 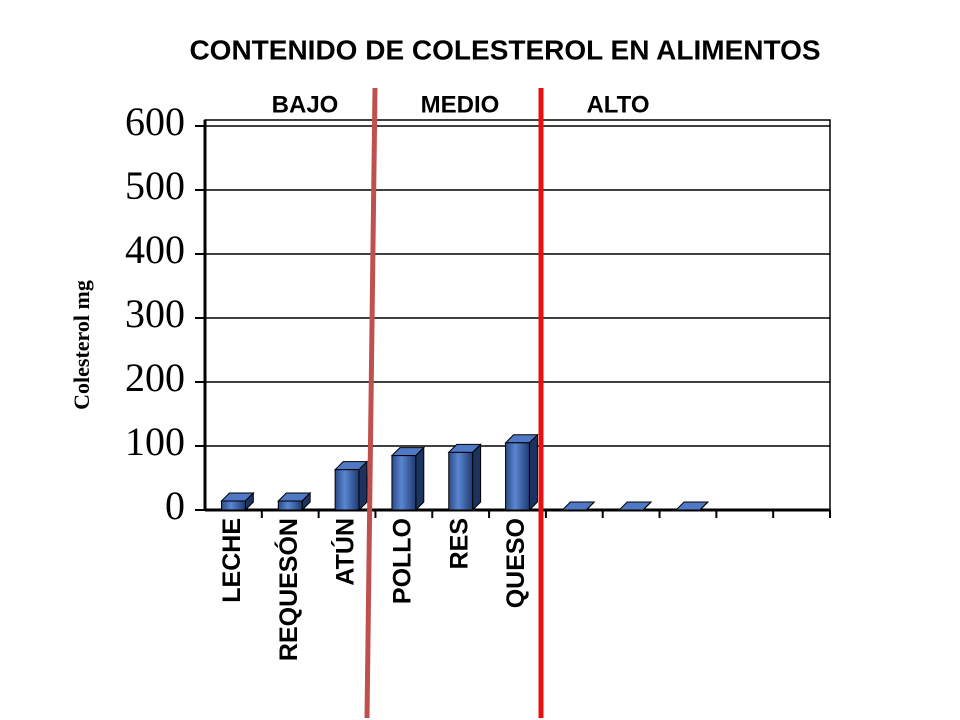 I want to click on y-tick-label: 600, so click(x=155, y=121).